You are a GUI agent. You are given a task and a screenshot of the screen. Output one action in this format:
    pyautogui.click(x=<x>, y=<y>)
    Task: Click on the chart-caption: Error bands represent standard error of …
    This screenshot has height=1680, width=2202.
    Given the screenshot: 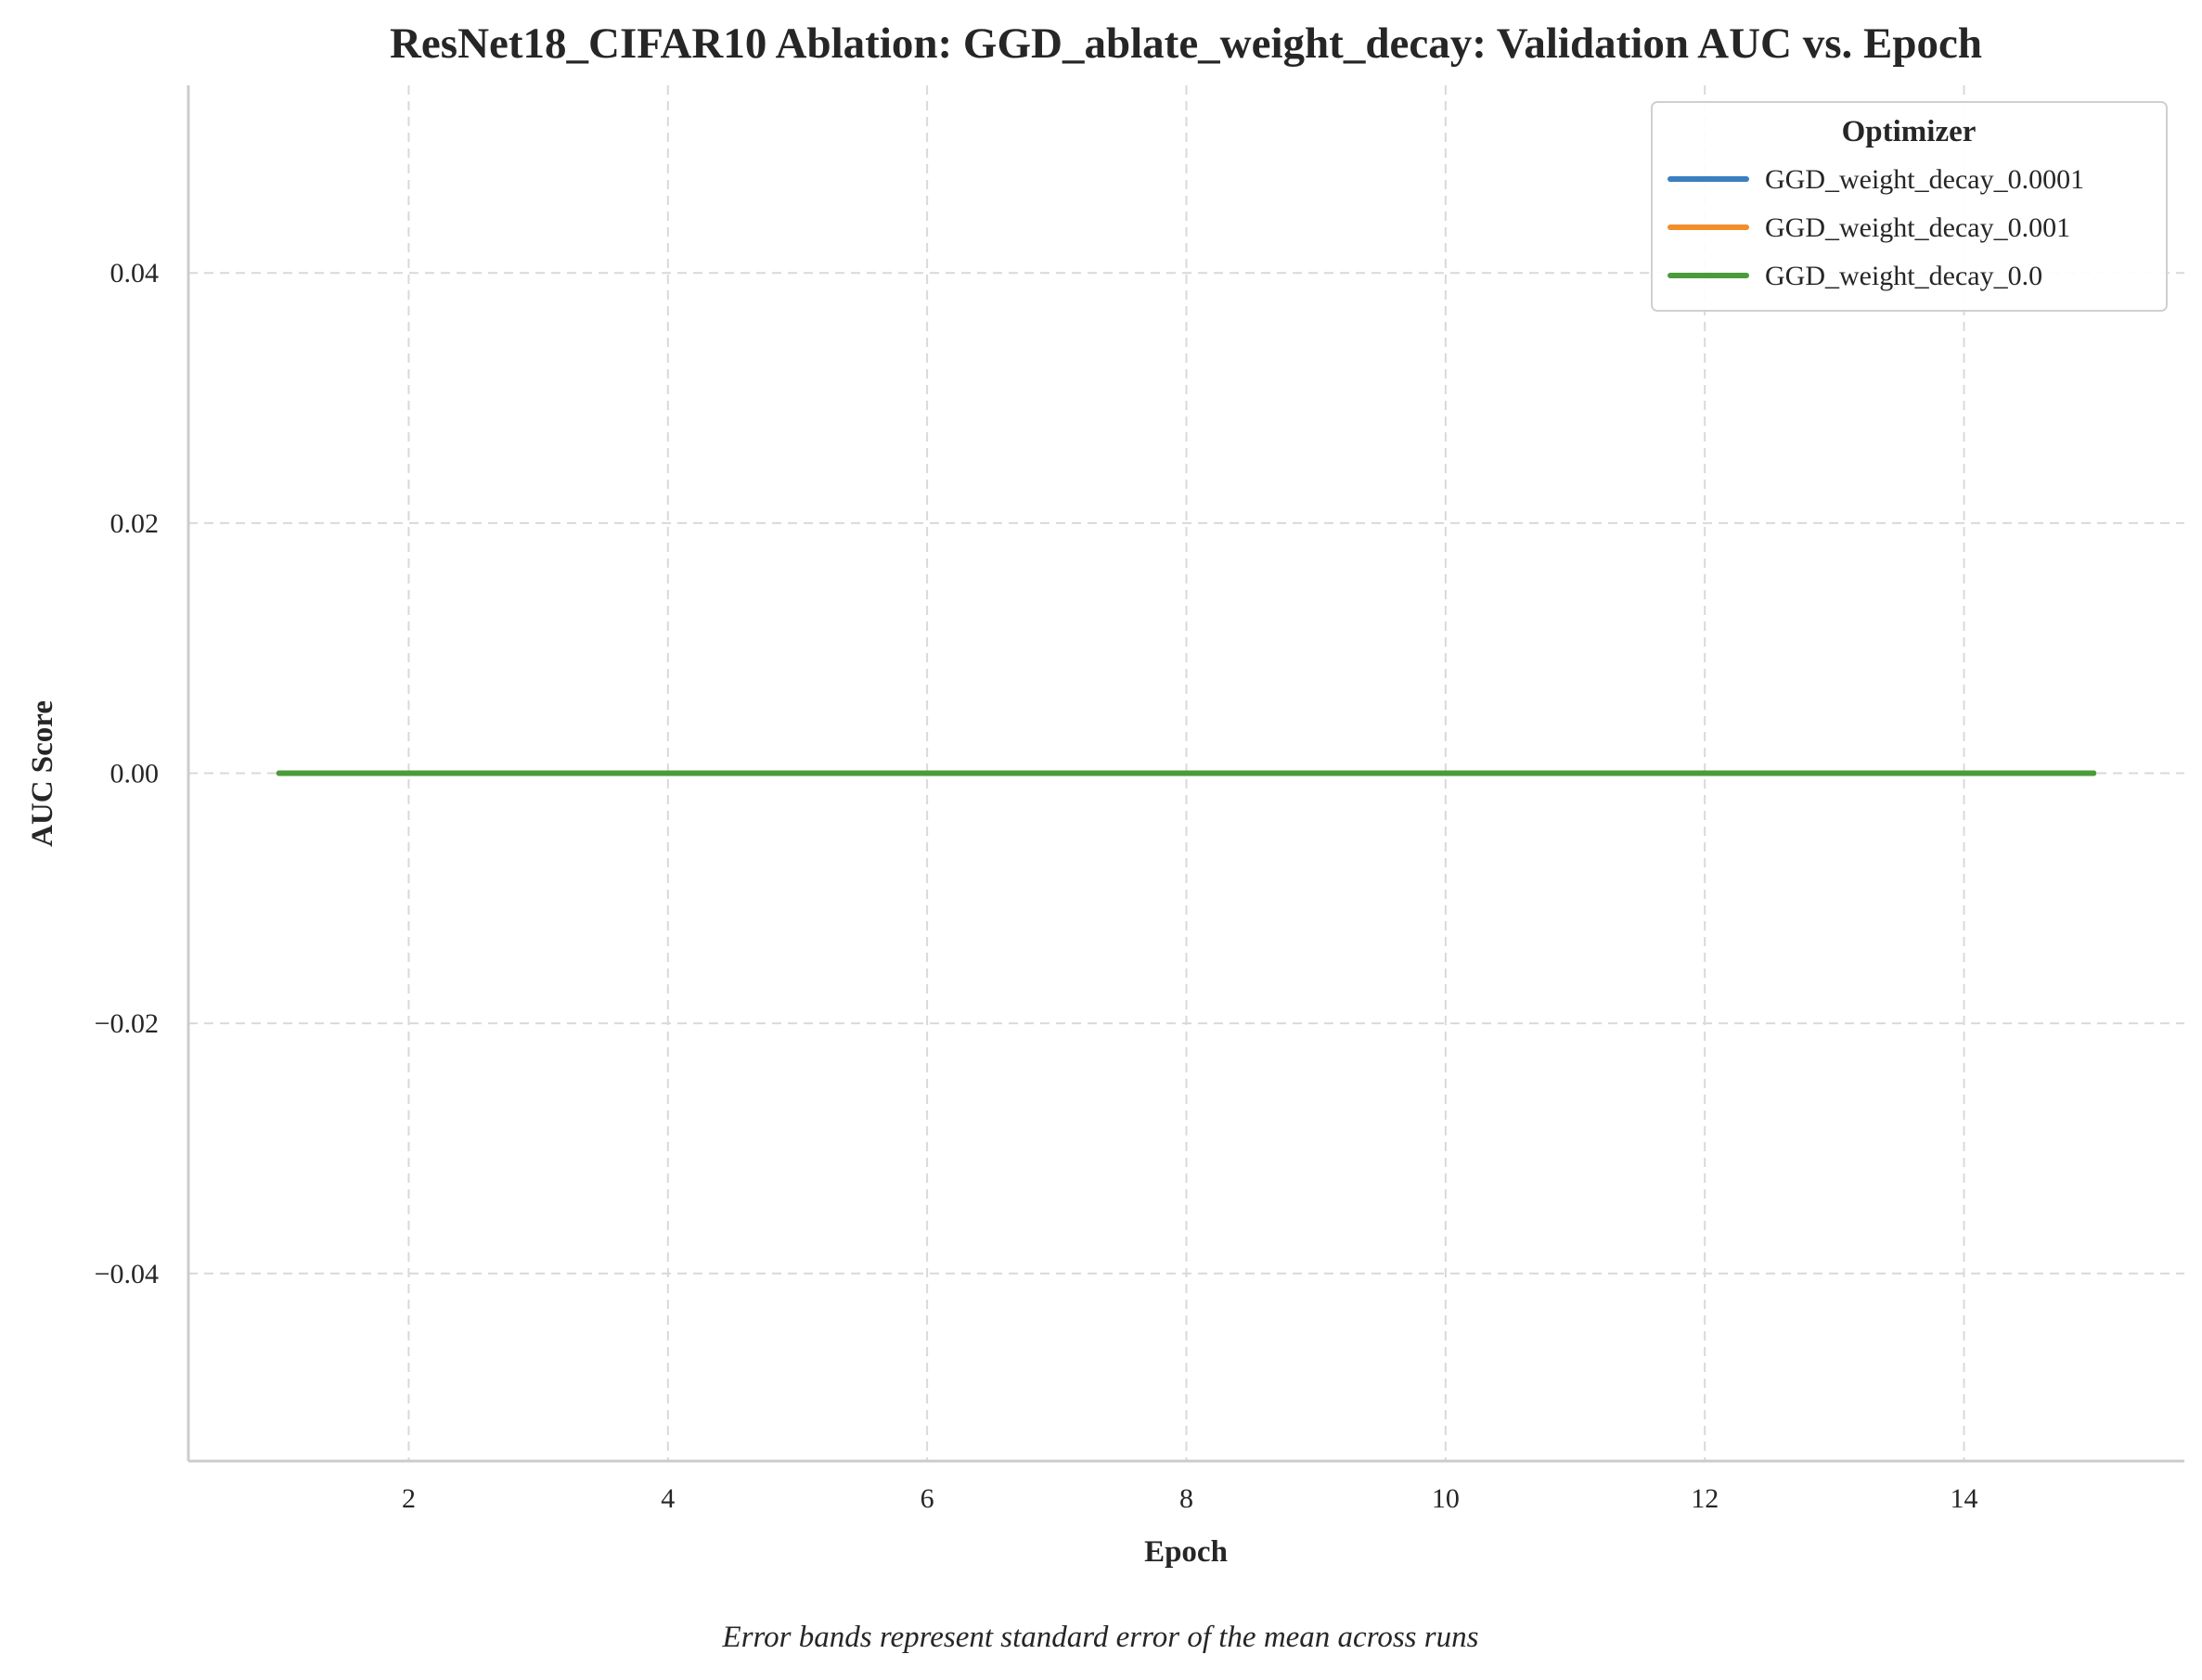 What is the action you would take?
    pyautogui.click(x=1100, y=1637)
    